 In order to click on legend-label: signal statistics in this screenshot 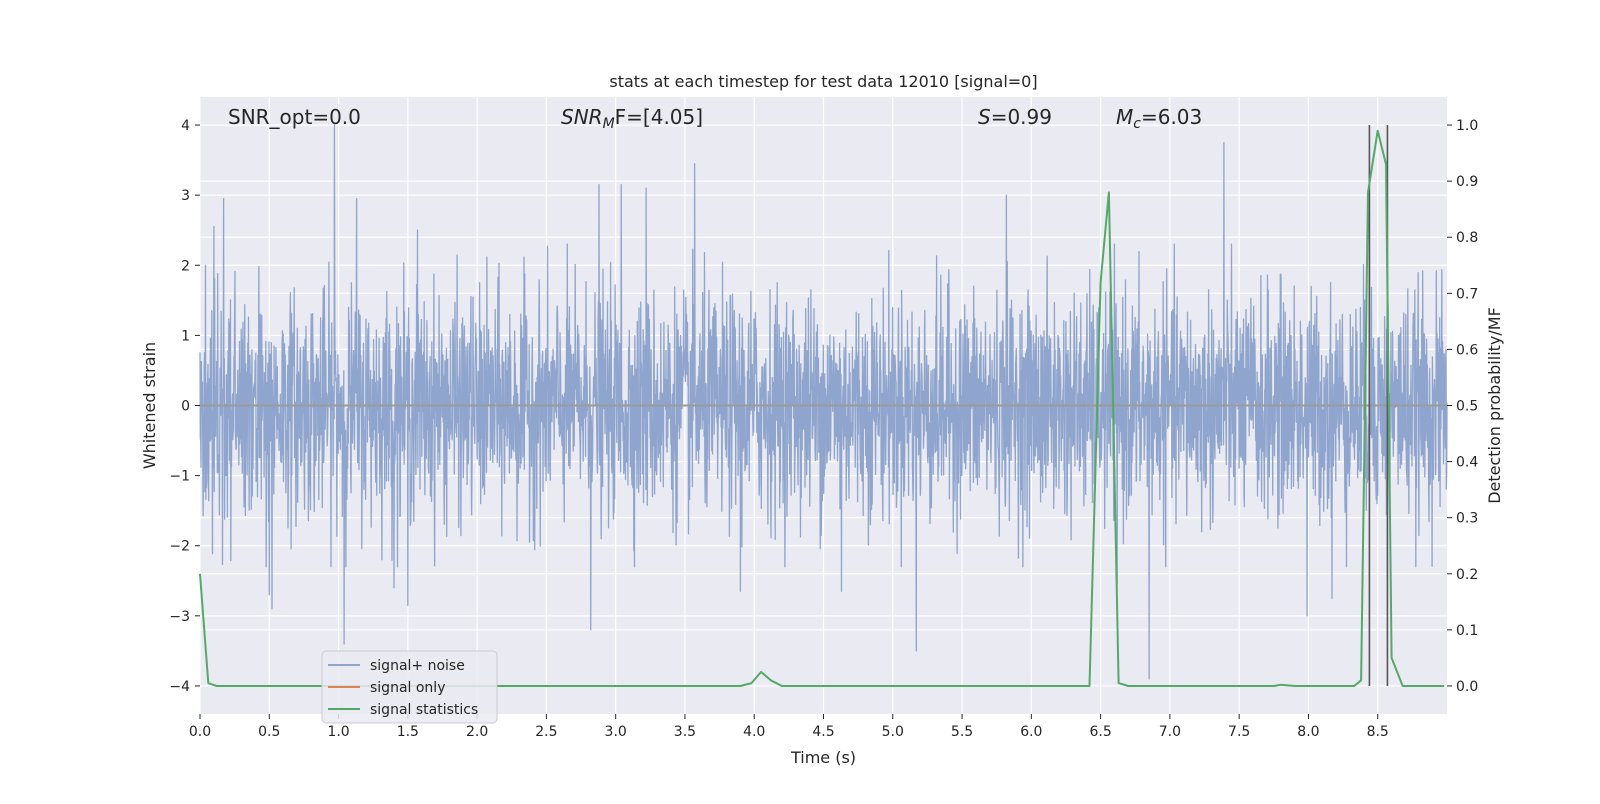, I will do `click(424, 710)`.